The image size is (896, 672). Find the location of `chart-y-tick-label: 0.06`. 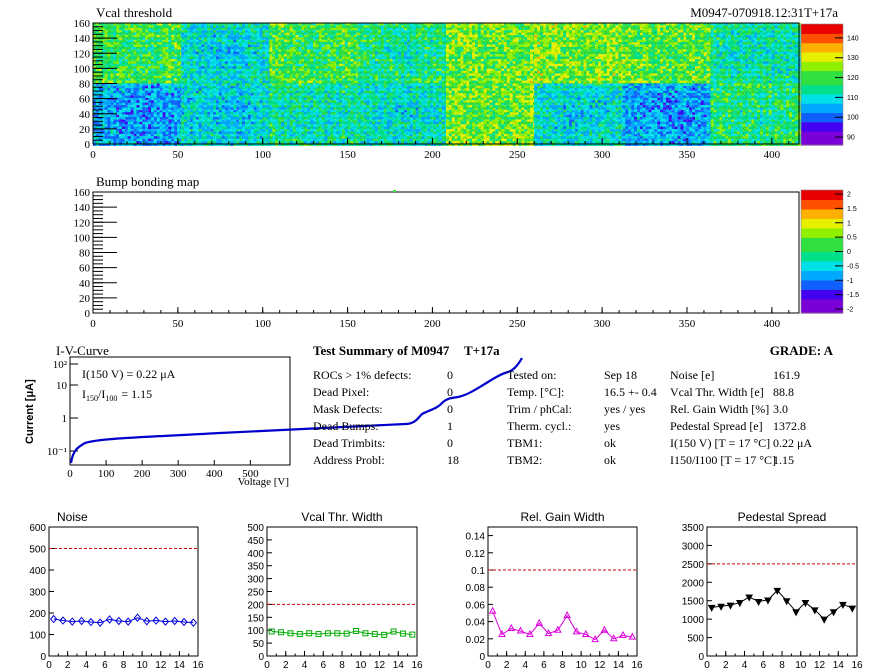

chart-y-tick-label: 0.06 is located at coordinates (476, 605).